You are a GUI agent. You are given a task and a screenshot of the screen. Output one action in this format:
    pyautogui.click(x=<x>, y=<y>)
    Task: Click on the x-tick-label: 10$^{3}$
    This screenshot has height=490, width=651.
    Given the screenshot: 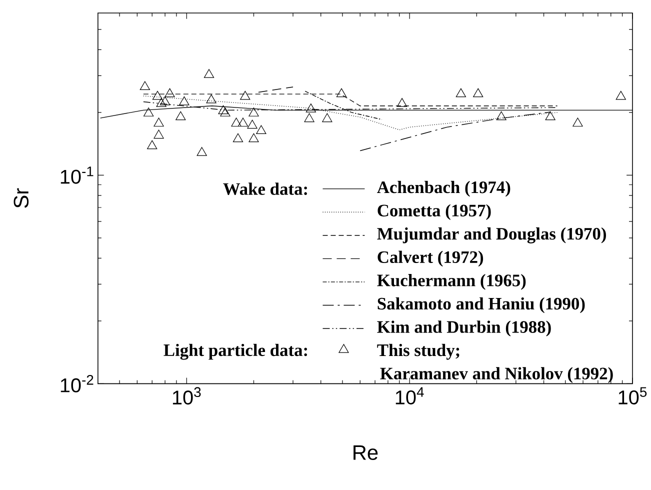 What is the action you would take?
    pyautogui.click(x=186, y=396)
    